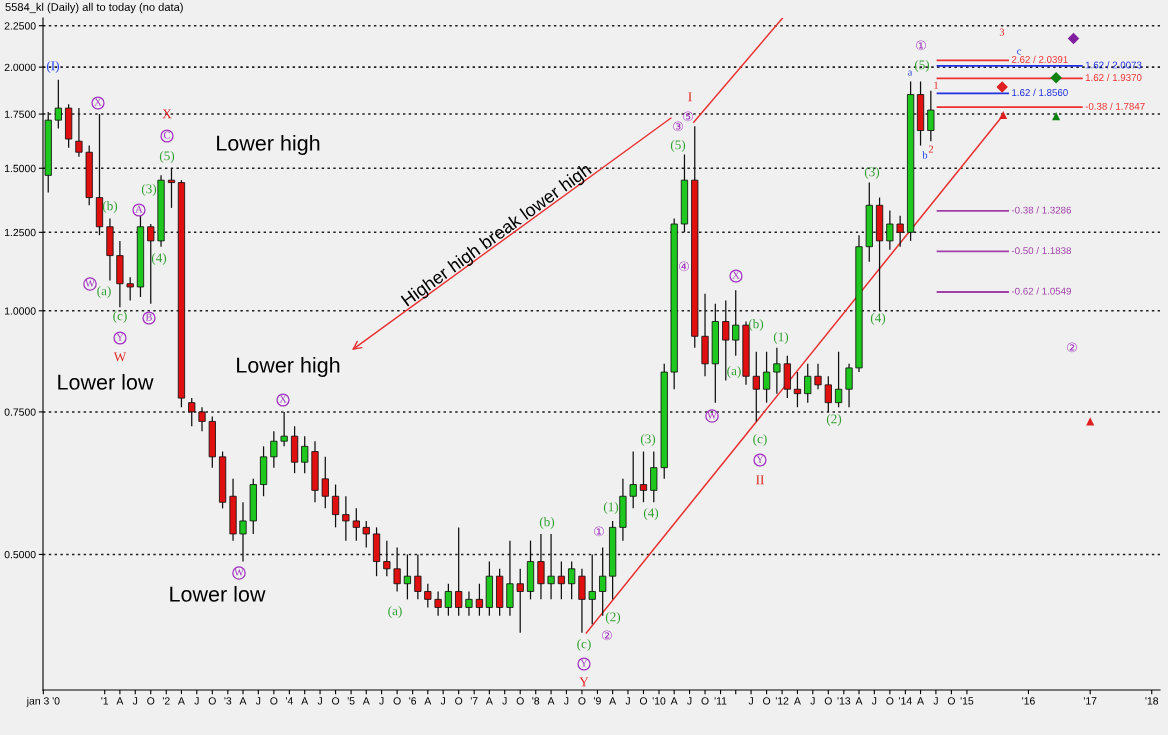 The width and height of the screenshot is (1168, 735). I want to click on x-tick-label: '11, so click(720, 701).